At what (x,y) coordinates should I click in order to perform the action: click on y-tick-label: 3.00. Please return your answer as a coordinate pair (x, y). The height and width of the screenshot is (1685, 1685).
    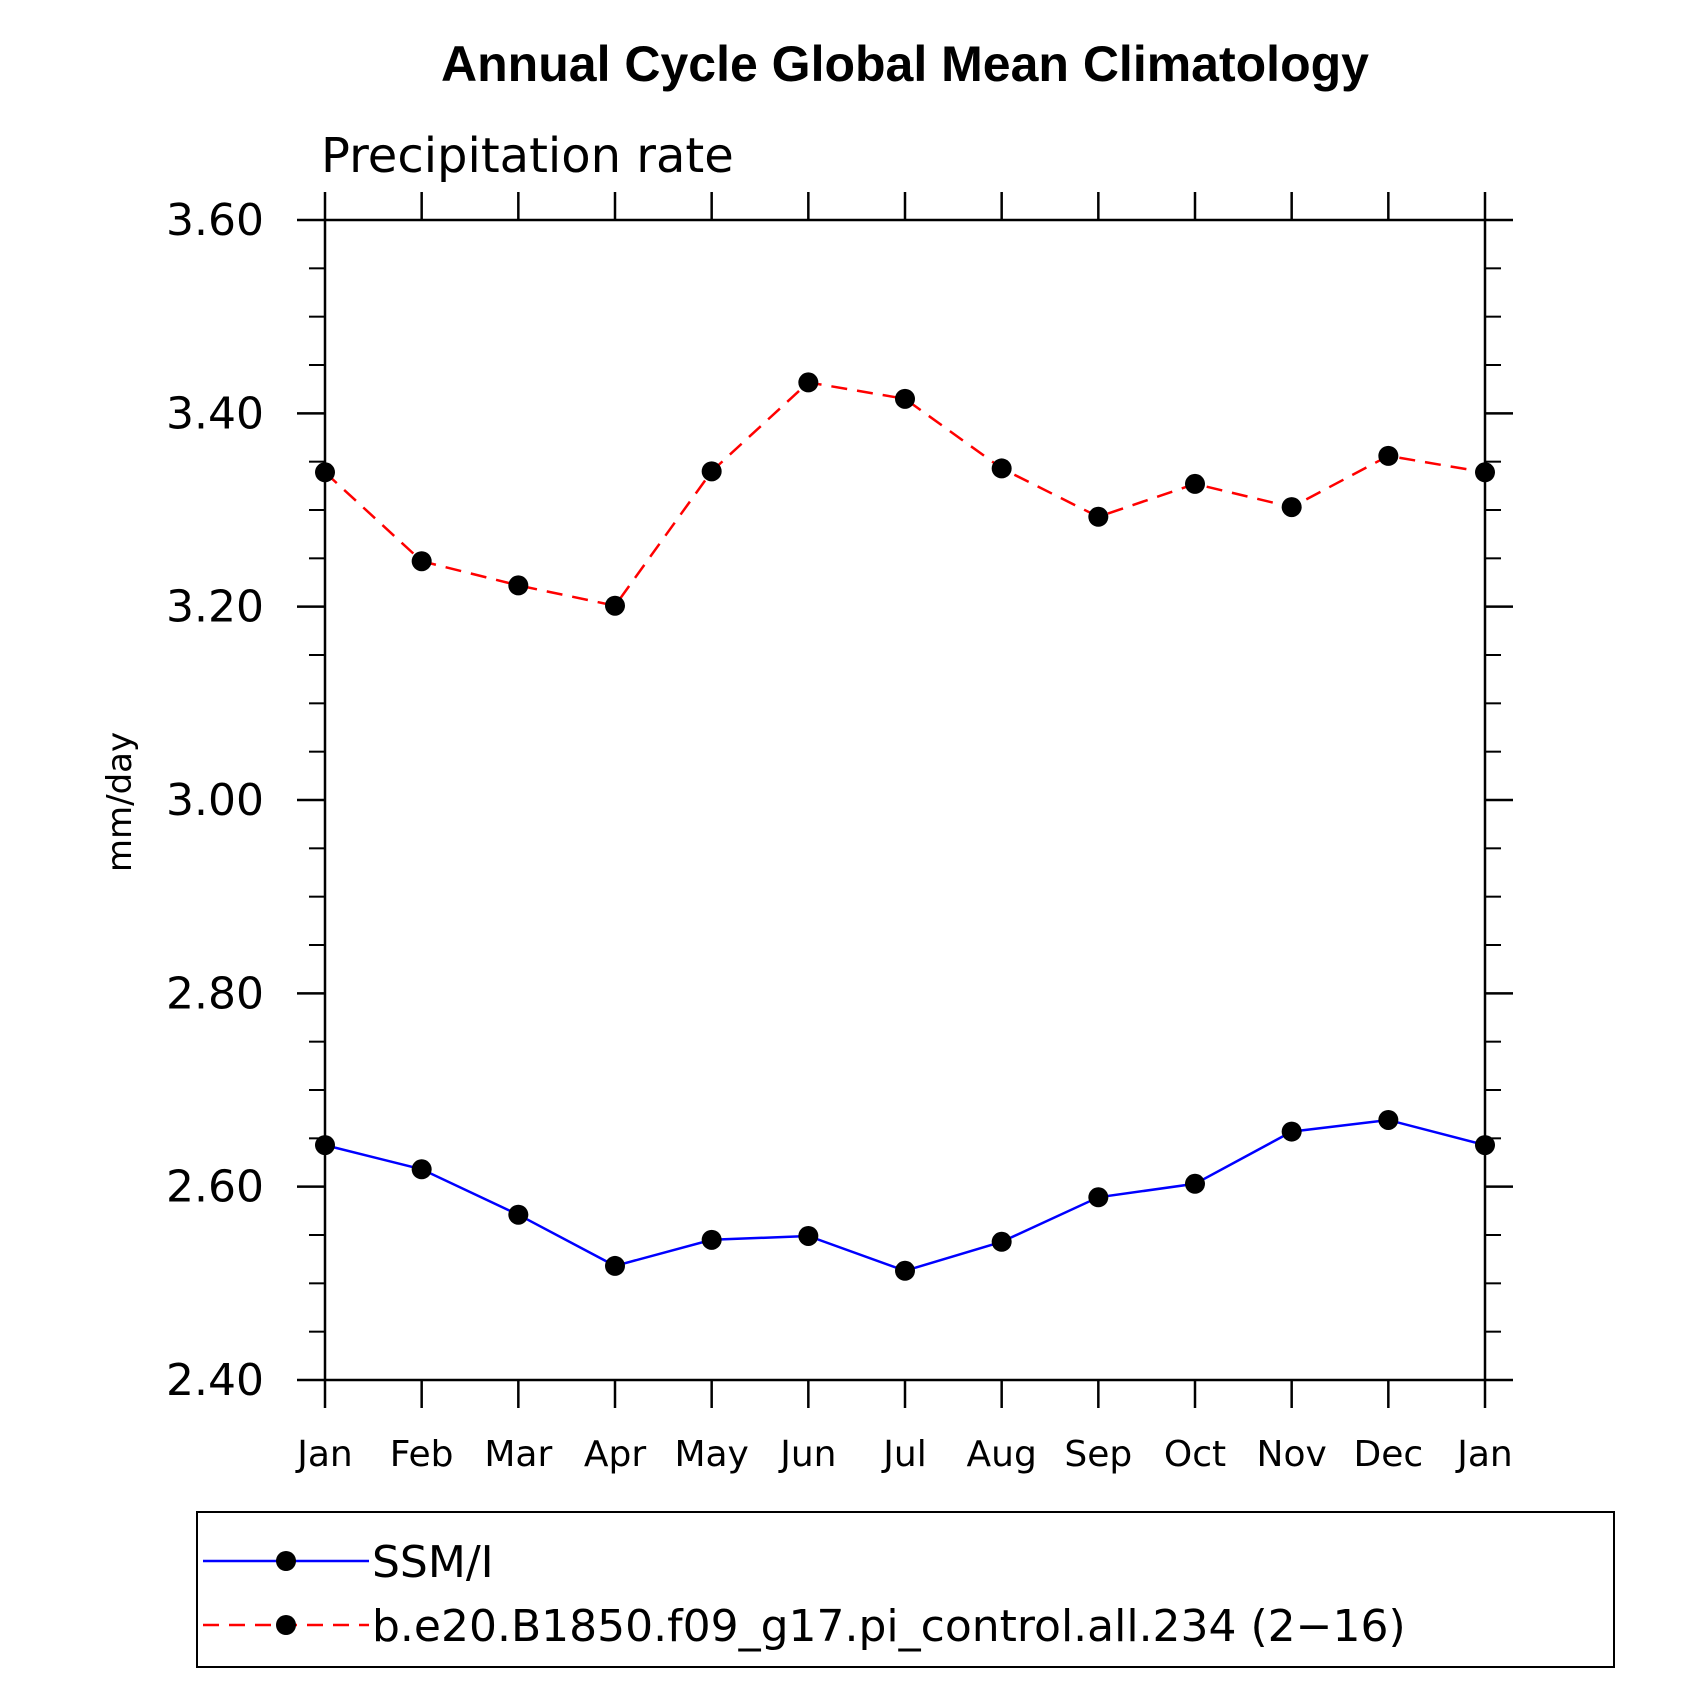
    Looking at the image, I should click on (215, 800).